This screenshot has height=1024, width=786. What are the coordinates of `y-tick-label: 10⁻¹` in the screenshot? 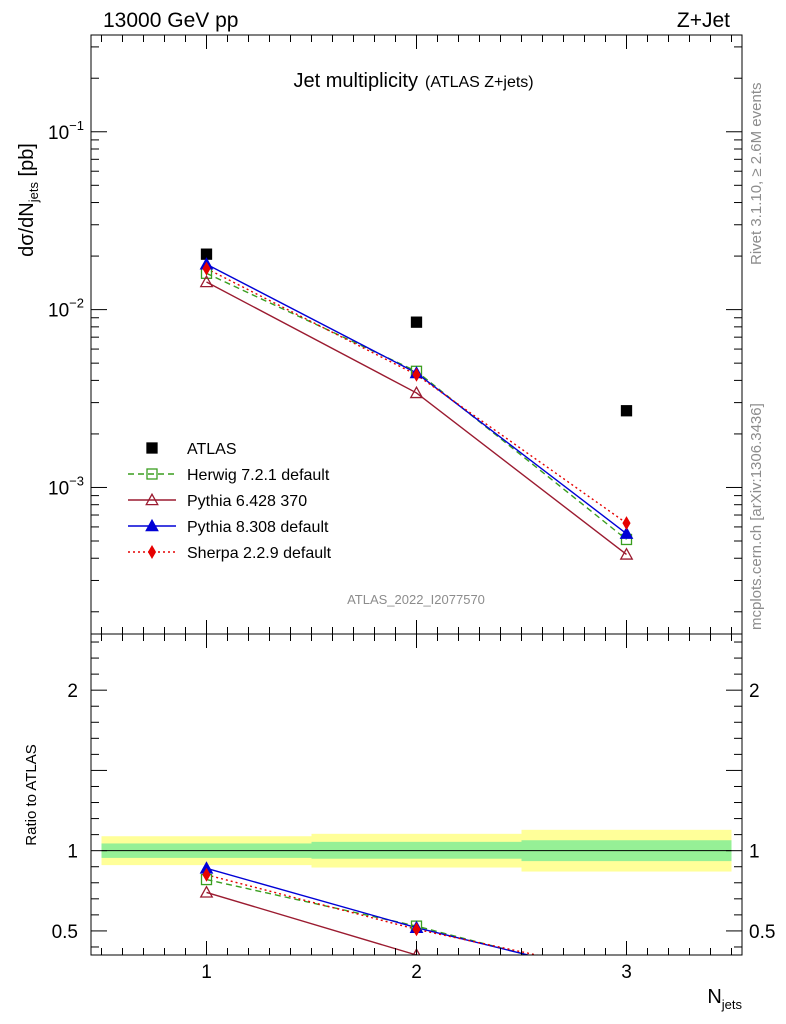 It's located at (66, 131).